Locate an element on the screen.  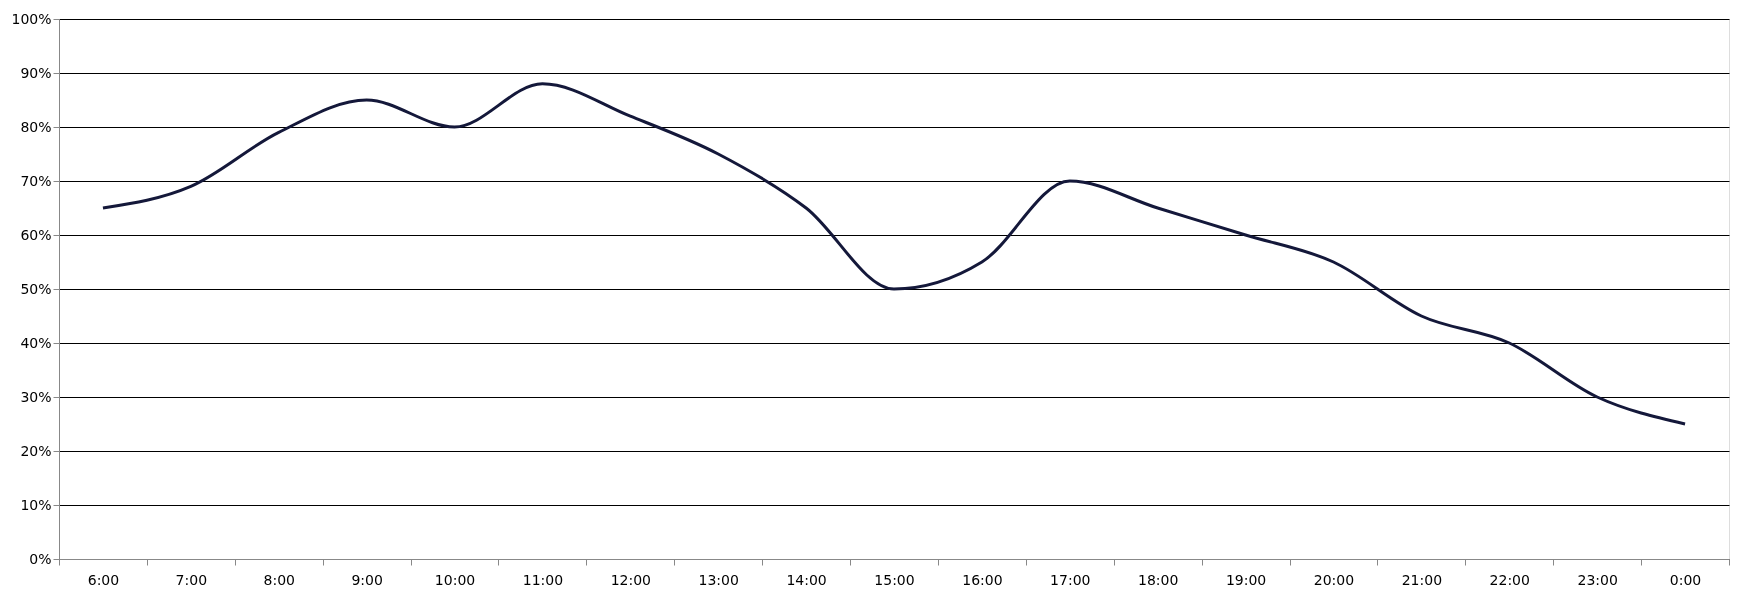
x-tick-label: 20:00 is located at coordinates (1334, 579).